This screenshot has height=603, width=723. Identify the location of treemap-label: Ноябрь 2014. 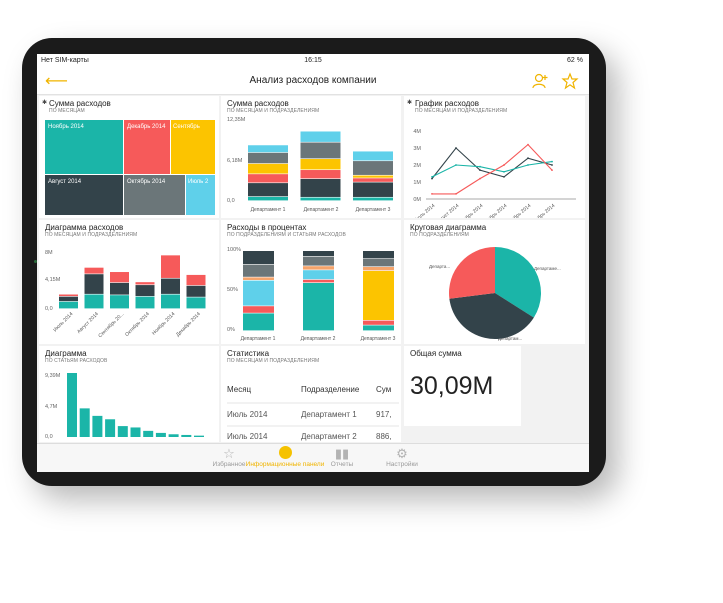
(66, 127).